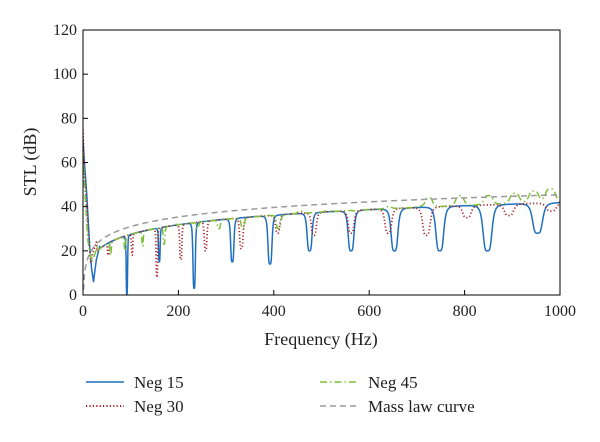  What do you see at coordinates (30, 162) in the screenshot?
I see `y-axis-title: STL (dB)` at bounding box center [30, 162].